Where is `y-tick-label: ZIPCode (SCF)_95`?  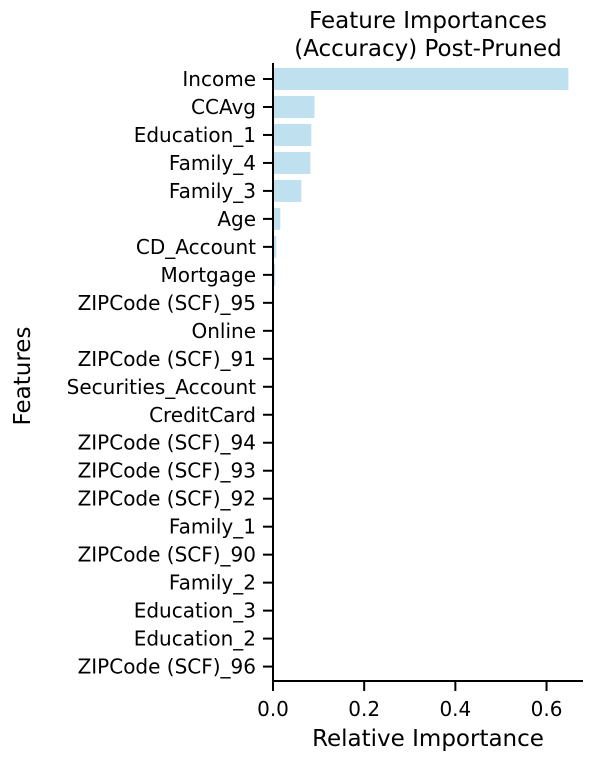
y-tick-label: ZIPCode (SCF)_95 is located at coordinates (167, 303).